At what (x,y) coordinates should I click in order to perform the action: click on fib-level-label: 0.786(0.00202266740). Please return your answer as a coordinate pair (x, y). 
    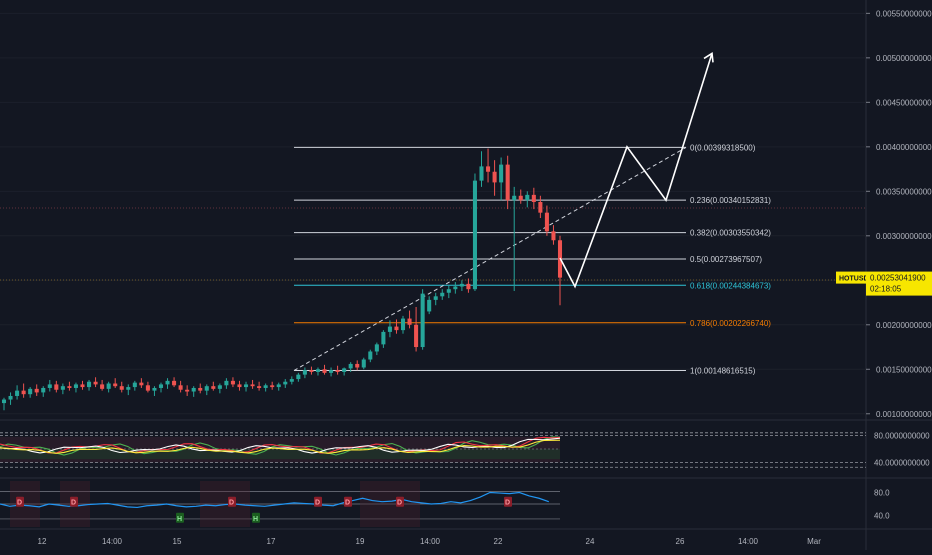
    Looking at the image, I should click on (730, 323).